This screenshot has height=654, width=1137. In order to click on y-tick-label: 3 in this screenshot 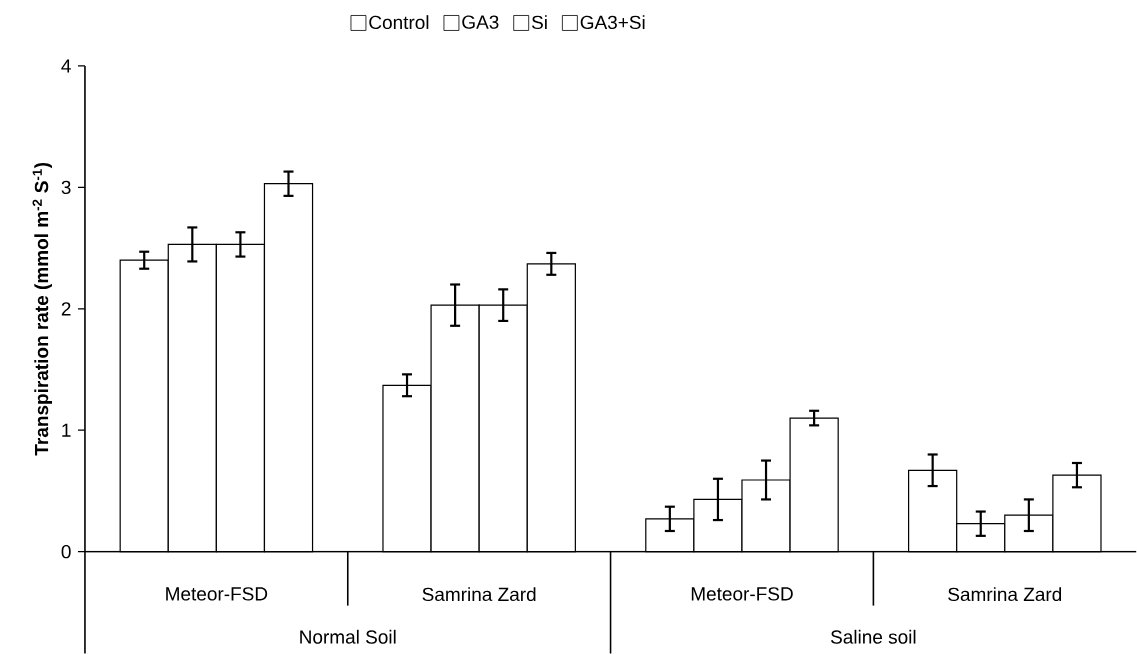, I will do `click(66, 187)`.